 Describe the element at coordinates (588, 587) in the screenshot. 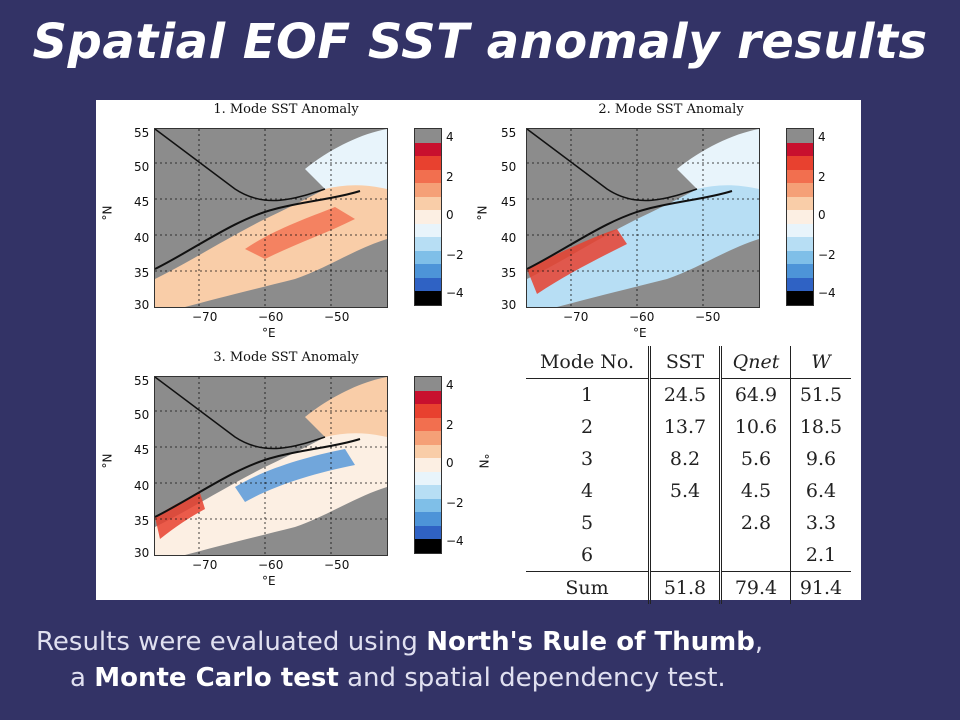

I see `sum-label: Sum` at that location.